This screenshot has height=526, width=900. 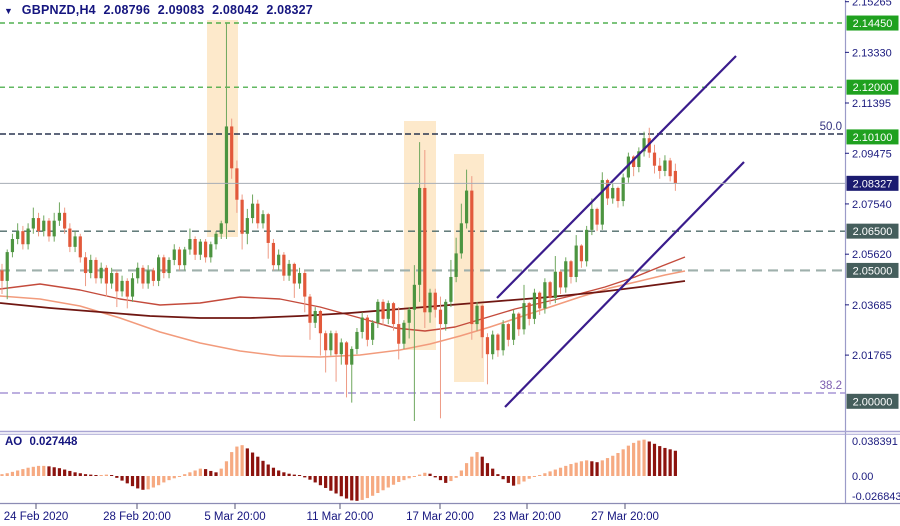 What do you see at coordinates (872, 306) in the screenshot?
I see `price-scale-label: 2.03685` at bounding box center [872, 306].